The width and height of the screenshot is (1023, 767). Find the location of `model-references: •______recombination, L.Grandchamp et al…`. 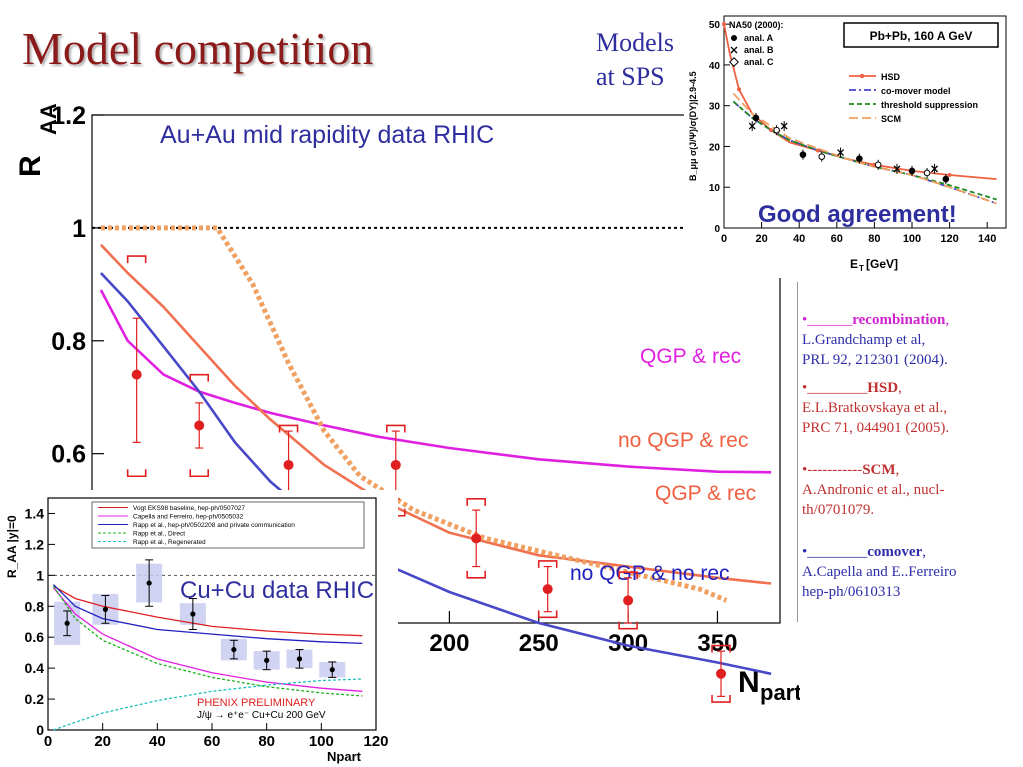

model-references: •______recombination, L.Grandchamp et al… is located at coordinates (910, 452).